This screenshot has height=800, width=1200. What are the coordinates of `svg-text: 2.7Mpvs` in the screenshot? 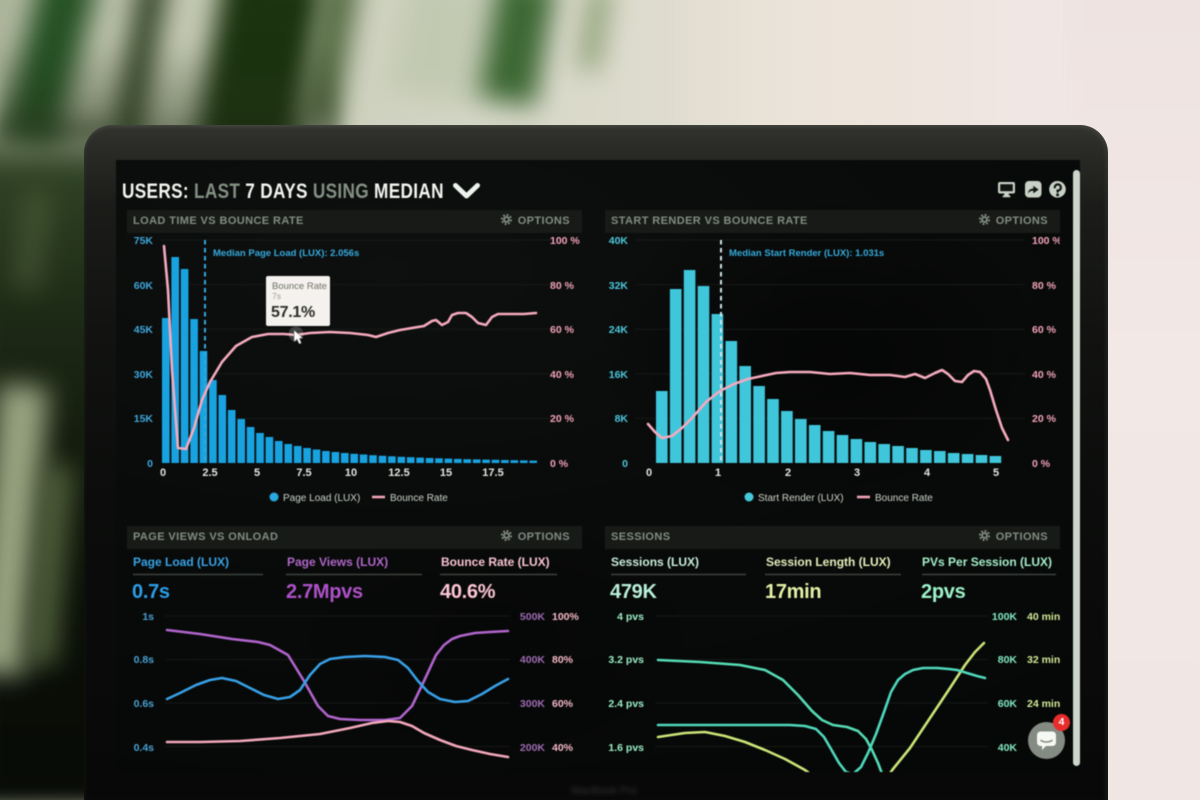 It's located at (324, 592).